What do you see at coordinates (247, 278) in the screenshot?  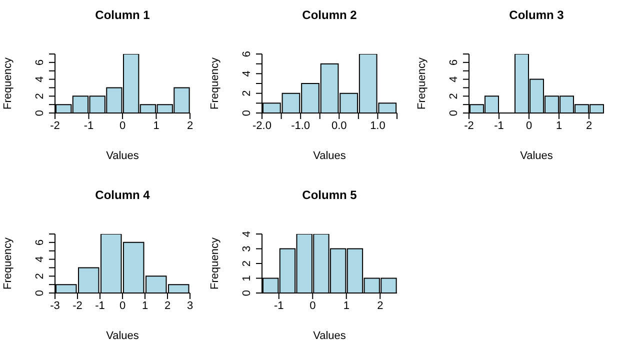 I see `y-tick-label: 1` at bounding box center [247, 278].